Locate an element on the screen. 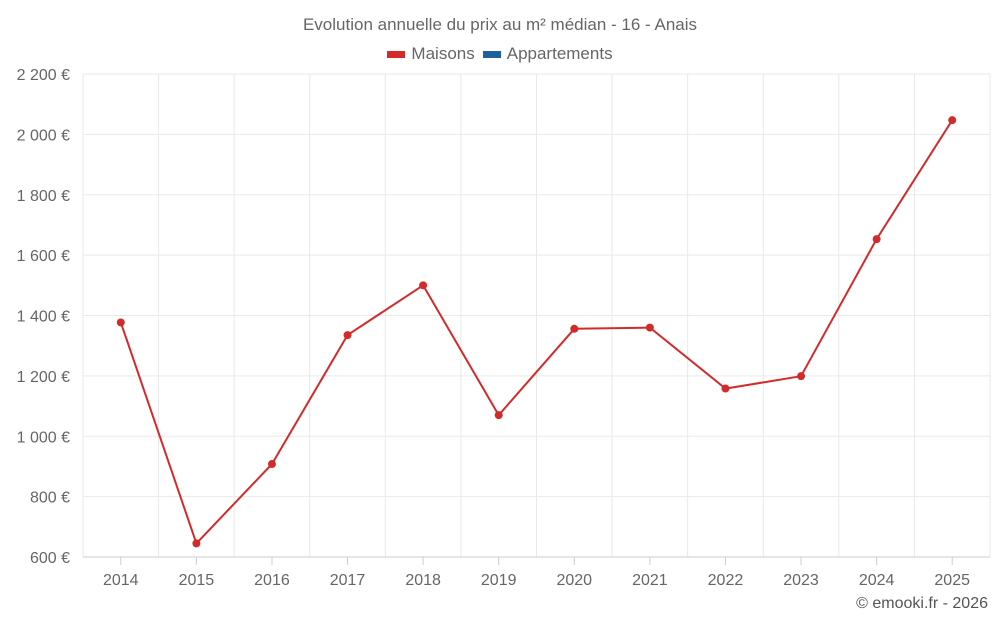  x-tick-label: 2023 is located at coordinates (801, 580).